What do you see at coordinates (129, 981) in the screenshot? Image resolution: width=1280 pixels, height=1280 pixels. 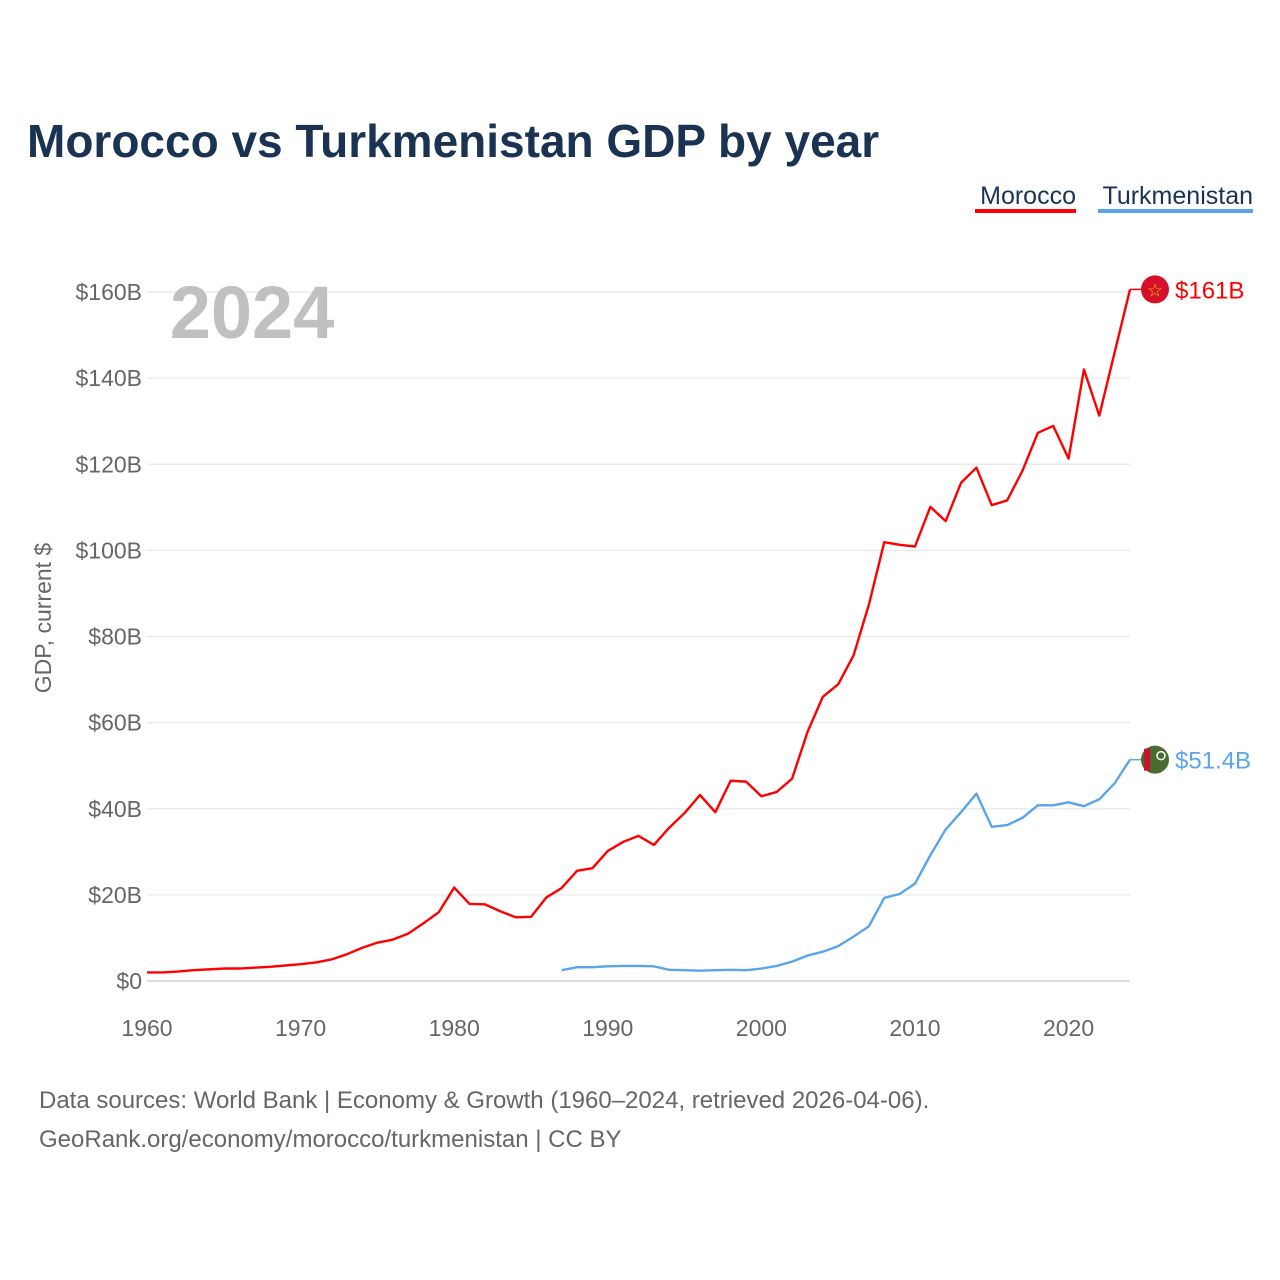 I see `y-tick-label: $0` at bounding box center [129, 981].